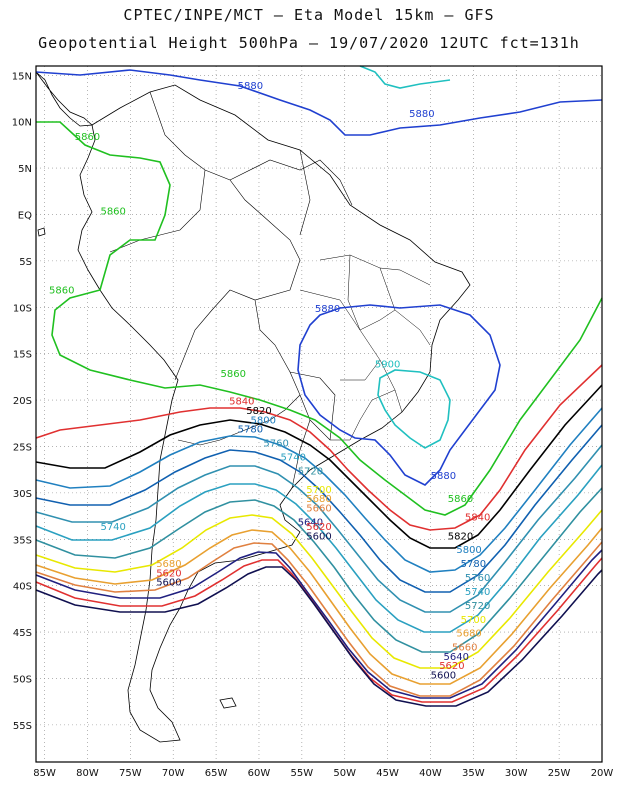 The image size is (618, 800). What do you see at coordinates (25, 215) in the screenshot?
I see `latitude-tick-label: EQ` at bounding box center [25, 215].